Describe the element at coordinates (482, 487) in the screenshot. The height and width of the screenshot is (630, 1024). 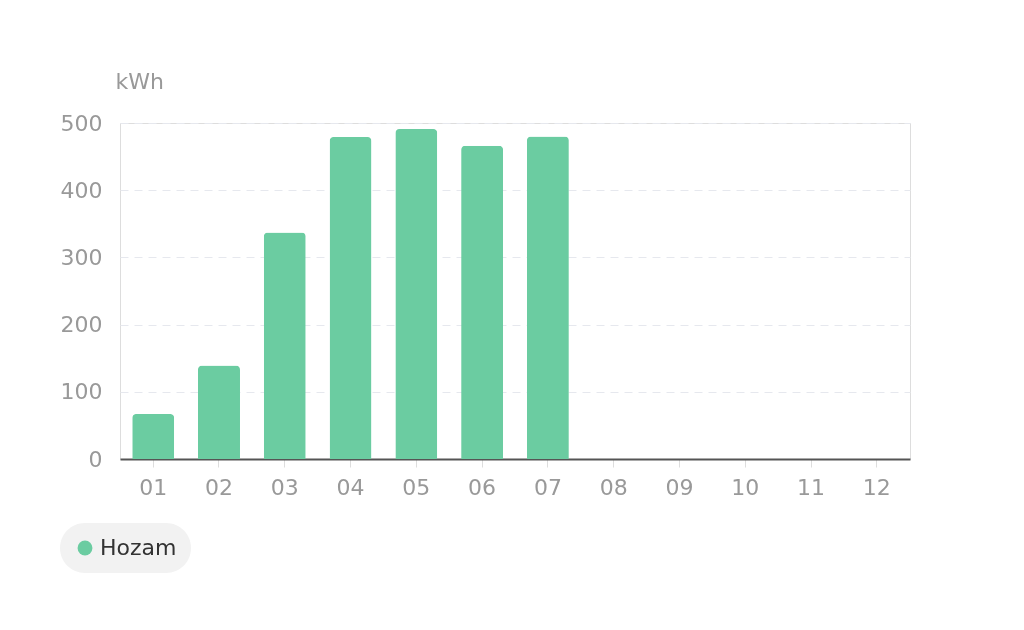
I see `x-tick-label: 06` at that location.